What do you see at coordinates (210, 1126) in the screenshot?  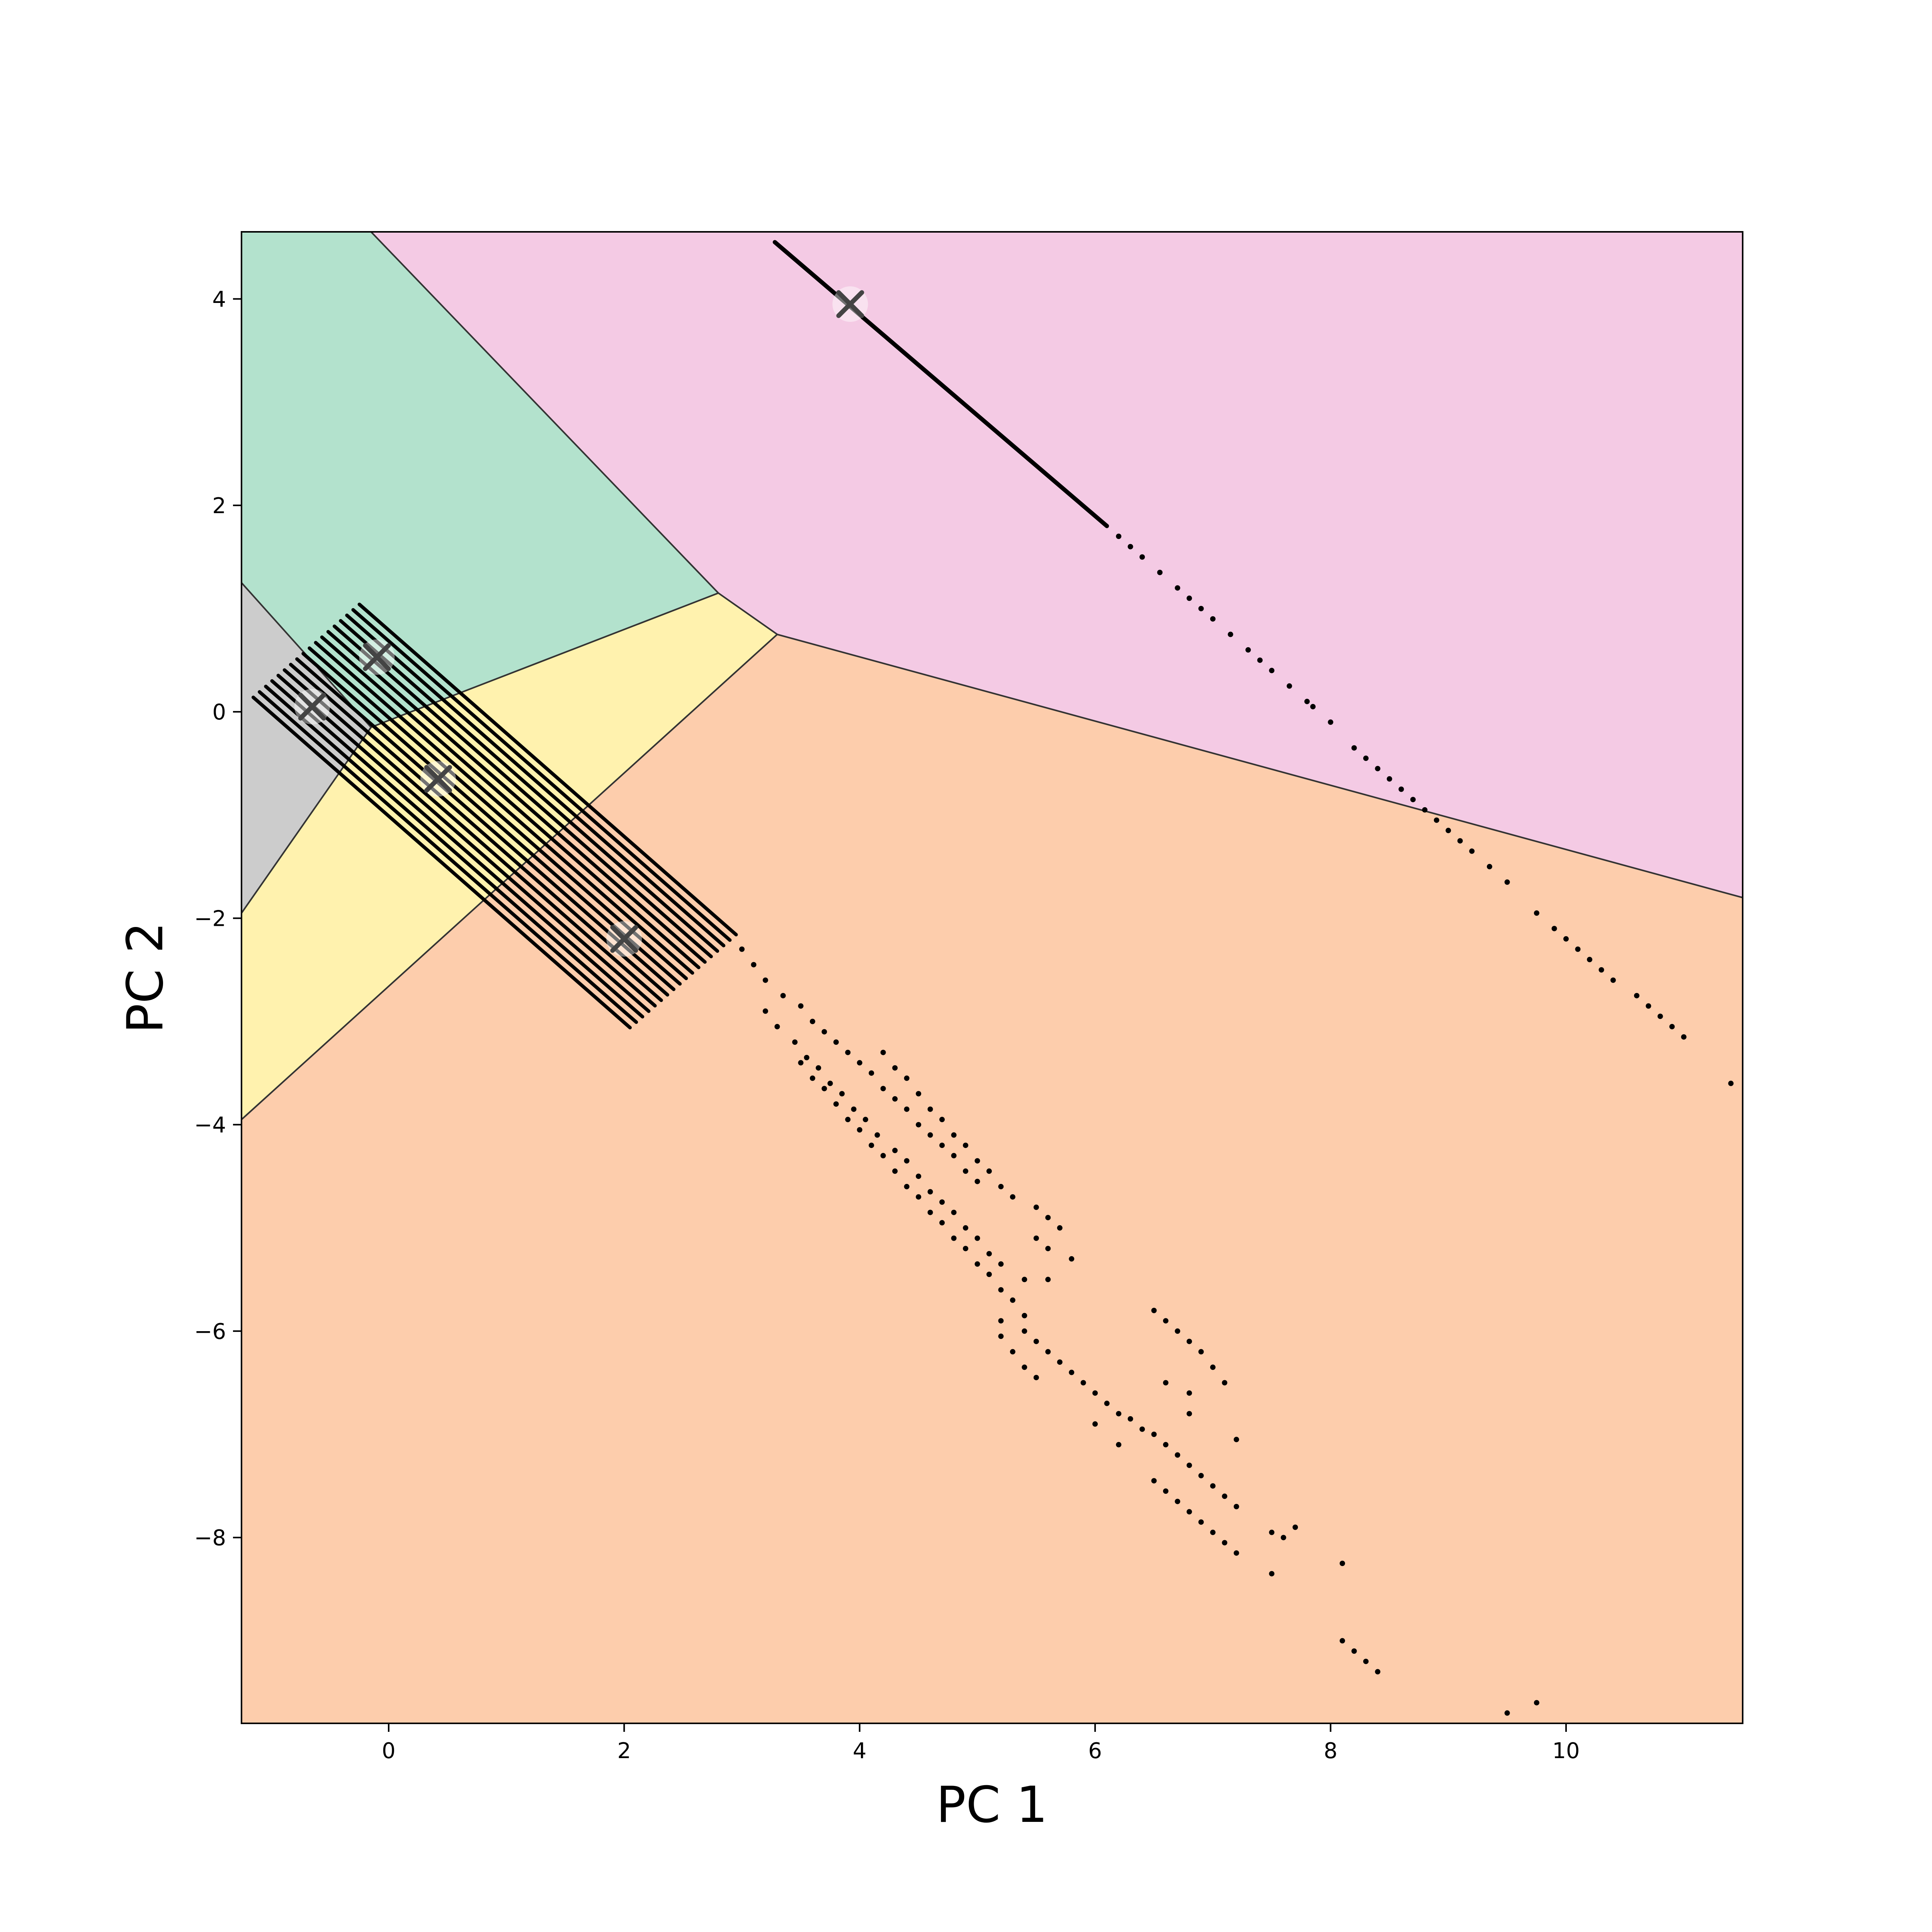 I see `y-tick-label: −4` at bounding box center [210, 1126].